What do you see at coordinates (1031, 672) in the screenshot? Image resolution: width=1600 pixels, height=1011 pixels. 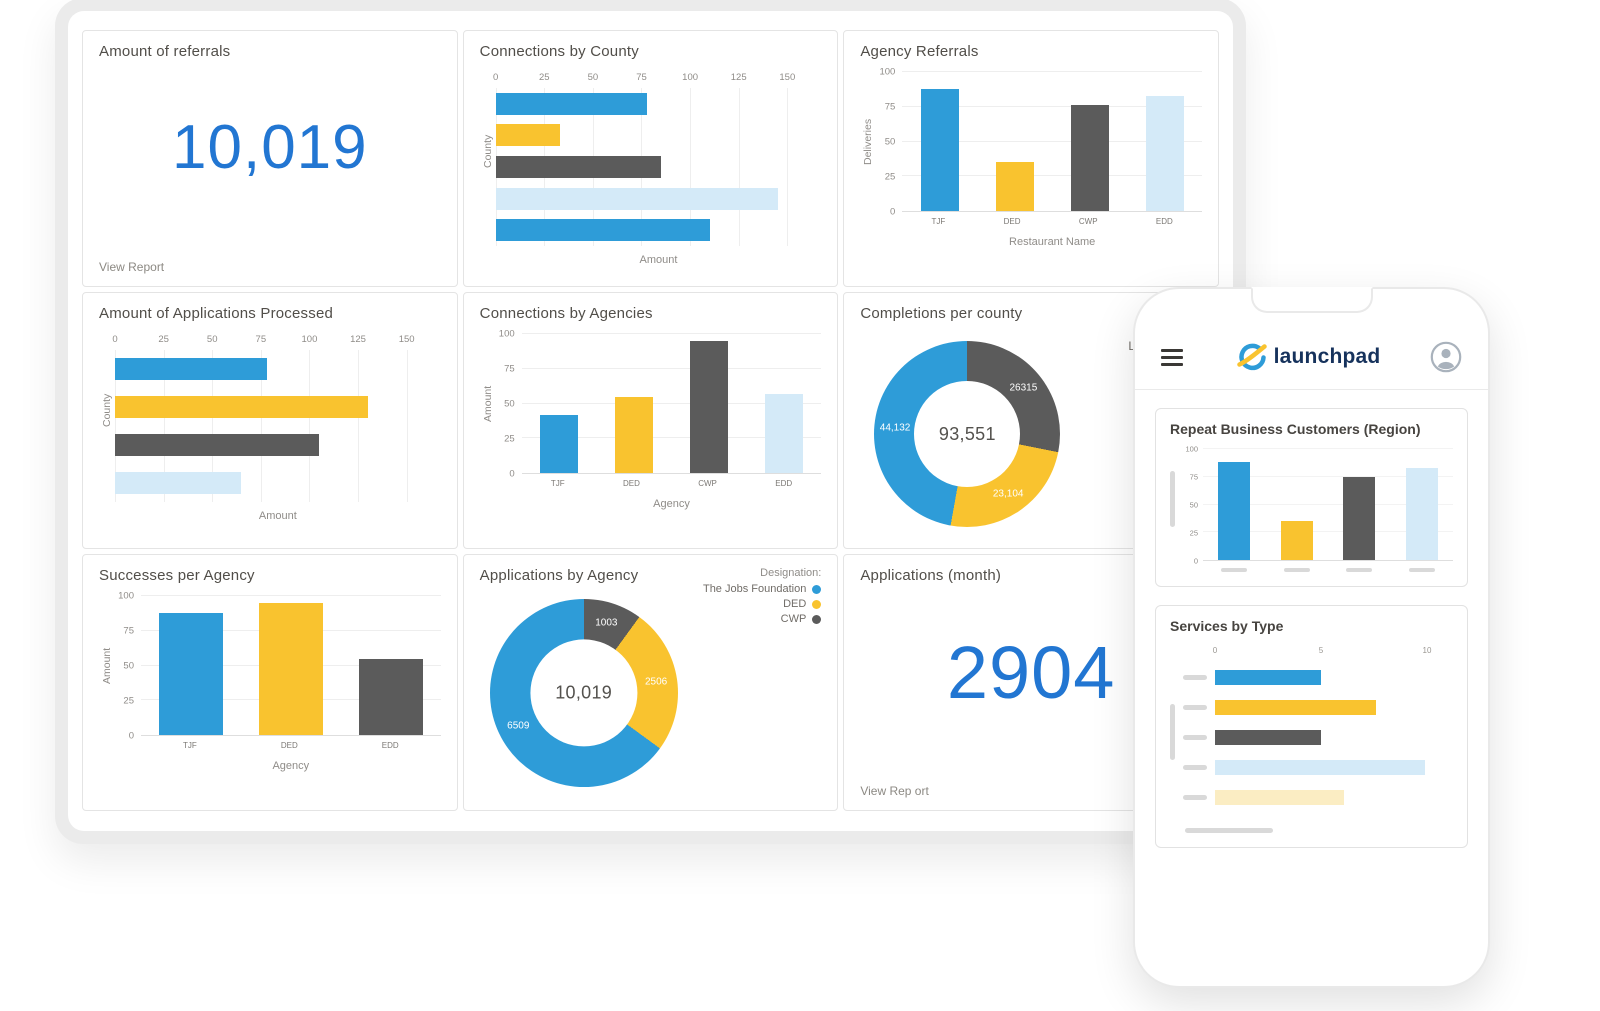 I see `metric-value: 2904` at bounding box center [1031, 672].